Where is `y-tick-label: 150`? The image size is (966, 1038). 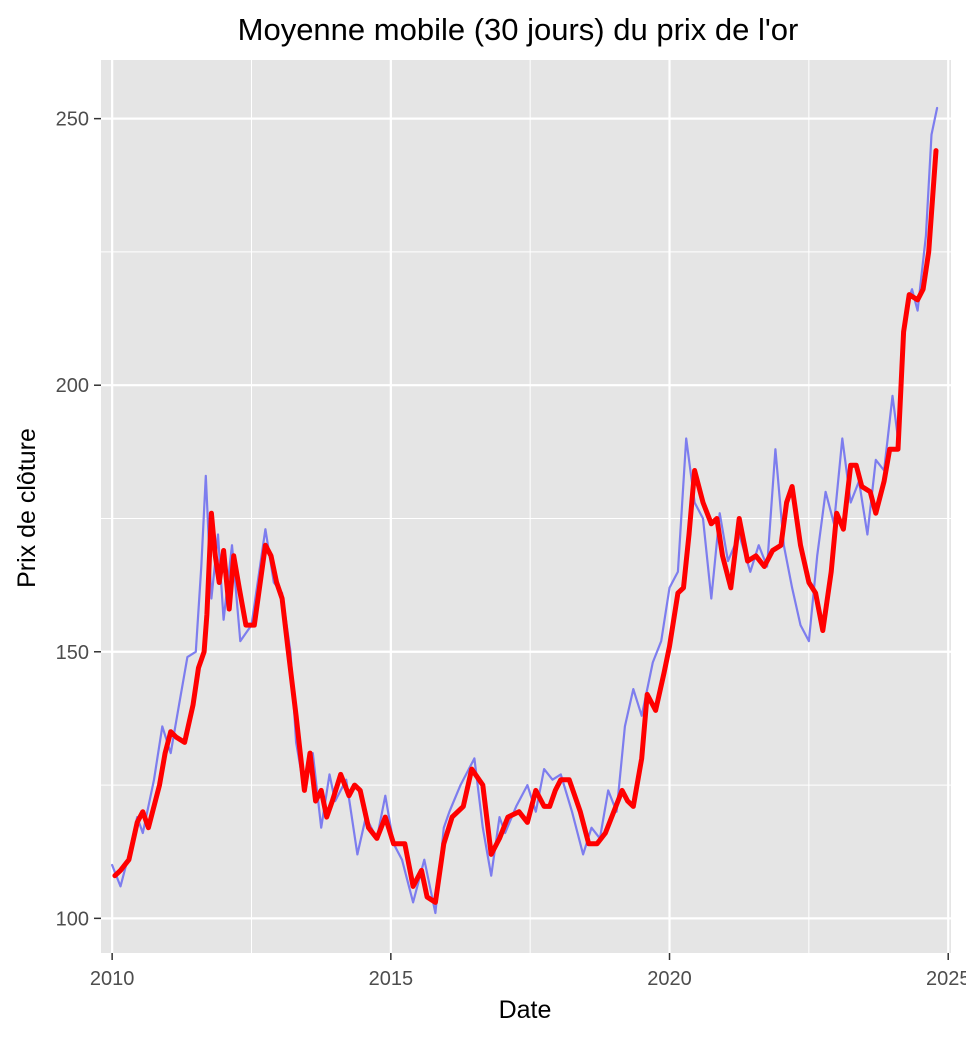 y-tick-label: 150 is located at coordinates (72, 653).